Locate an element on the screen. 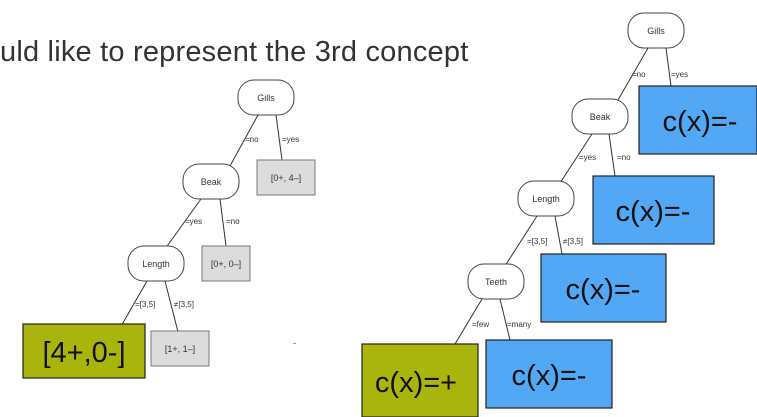 The height and width of the screenshot is (417, 757). left-edge-length-in-label: =[3,5] is located at coordinates (145, 304).